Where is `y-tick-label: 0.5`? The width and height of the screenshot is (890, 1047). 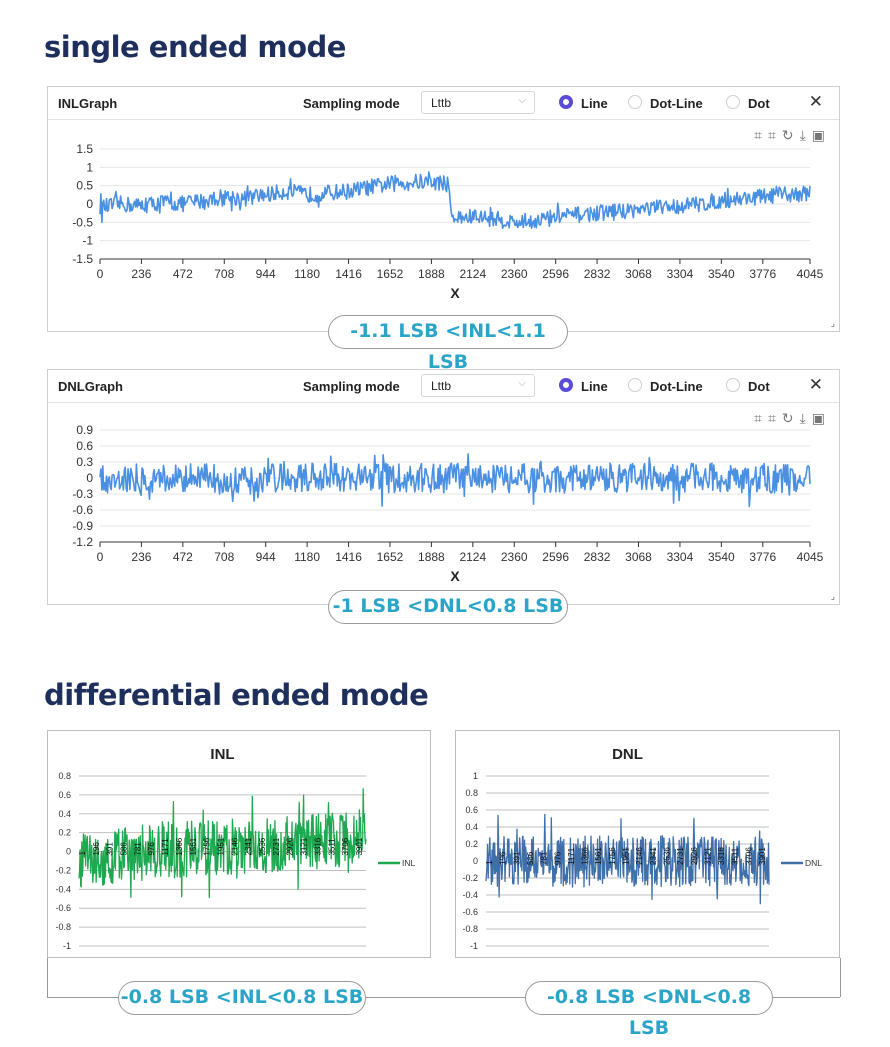
y-tick-label: 0.5 is located at coordinates (84, 186).